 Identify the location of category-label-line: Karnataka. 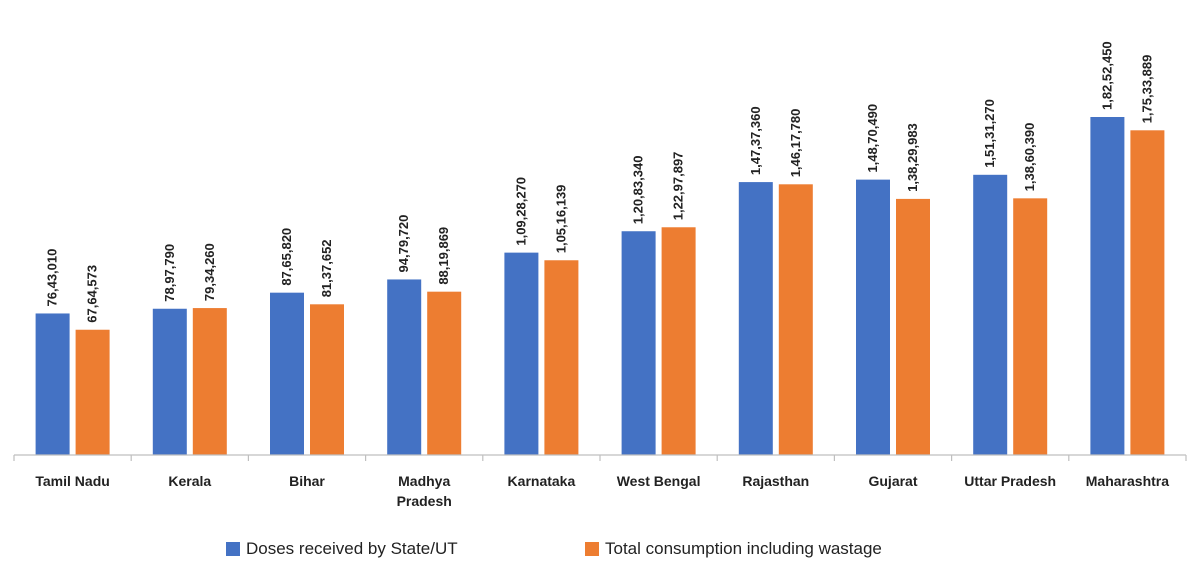
(542, 481).